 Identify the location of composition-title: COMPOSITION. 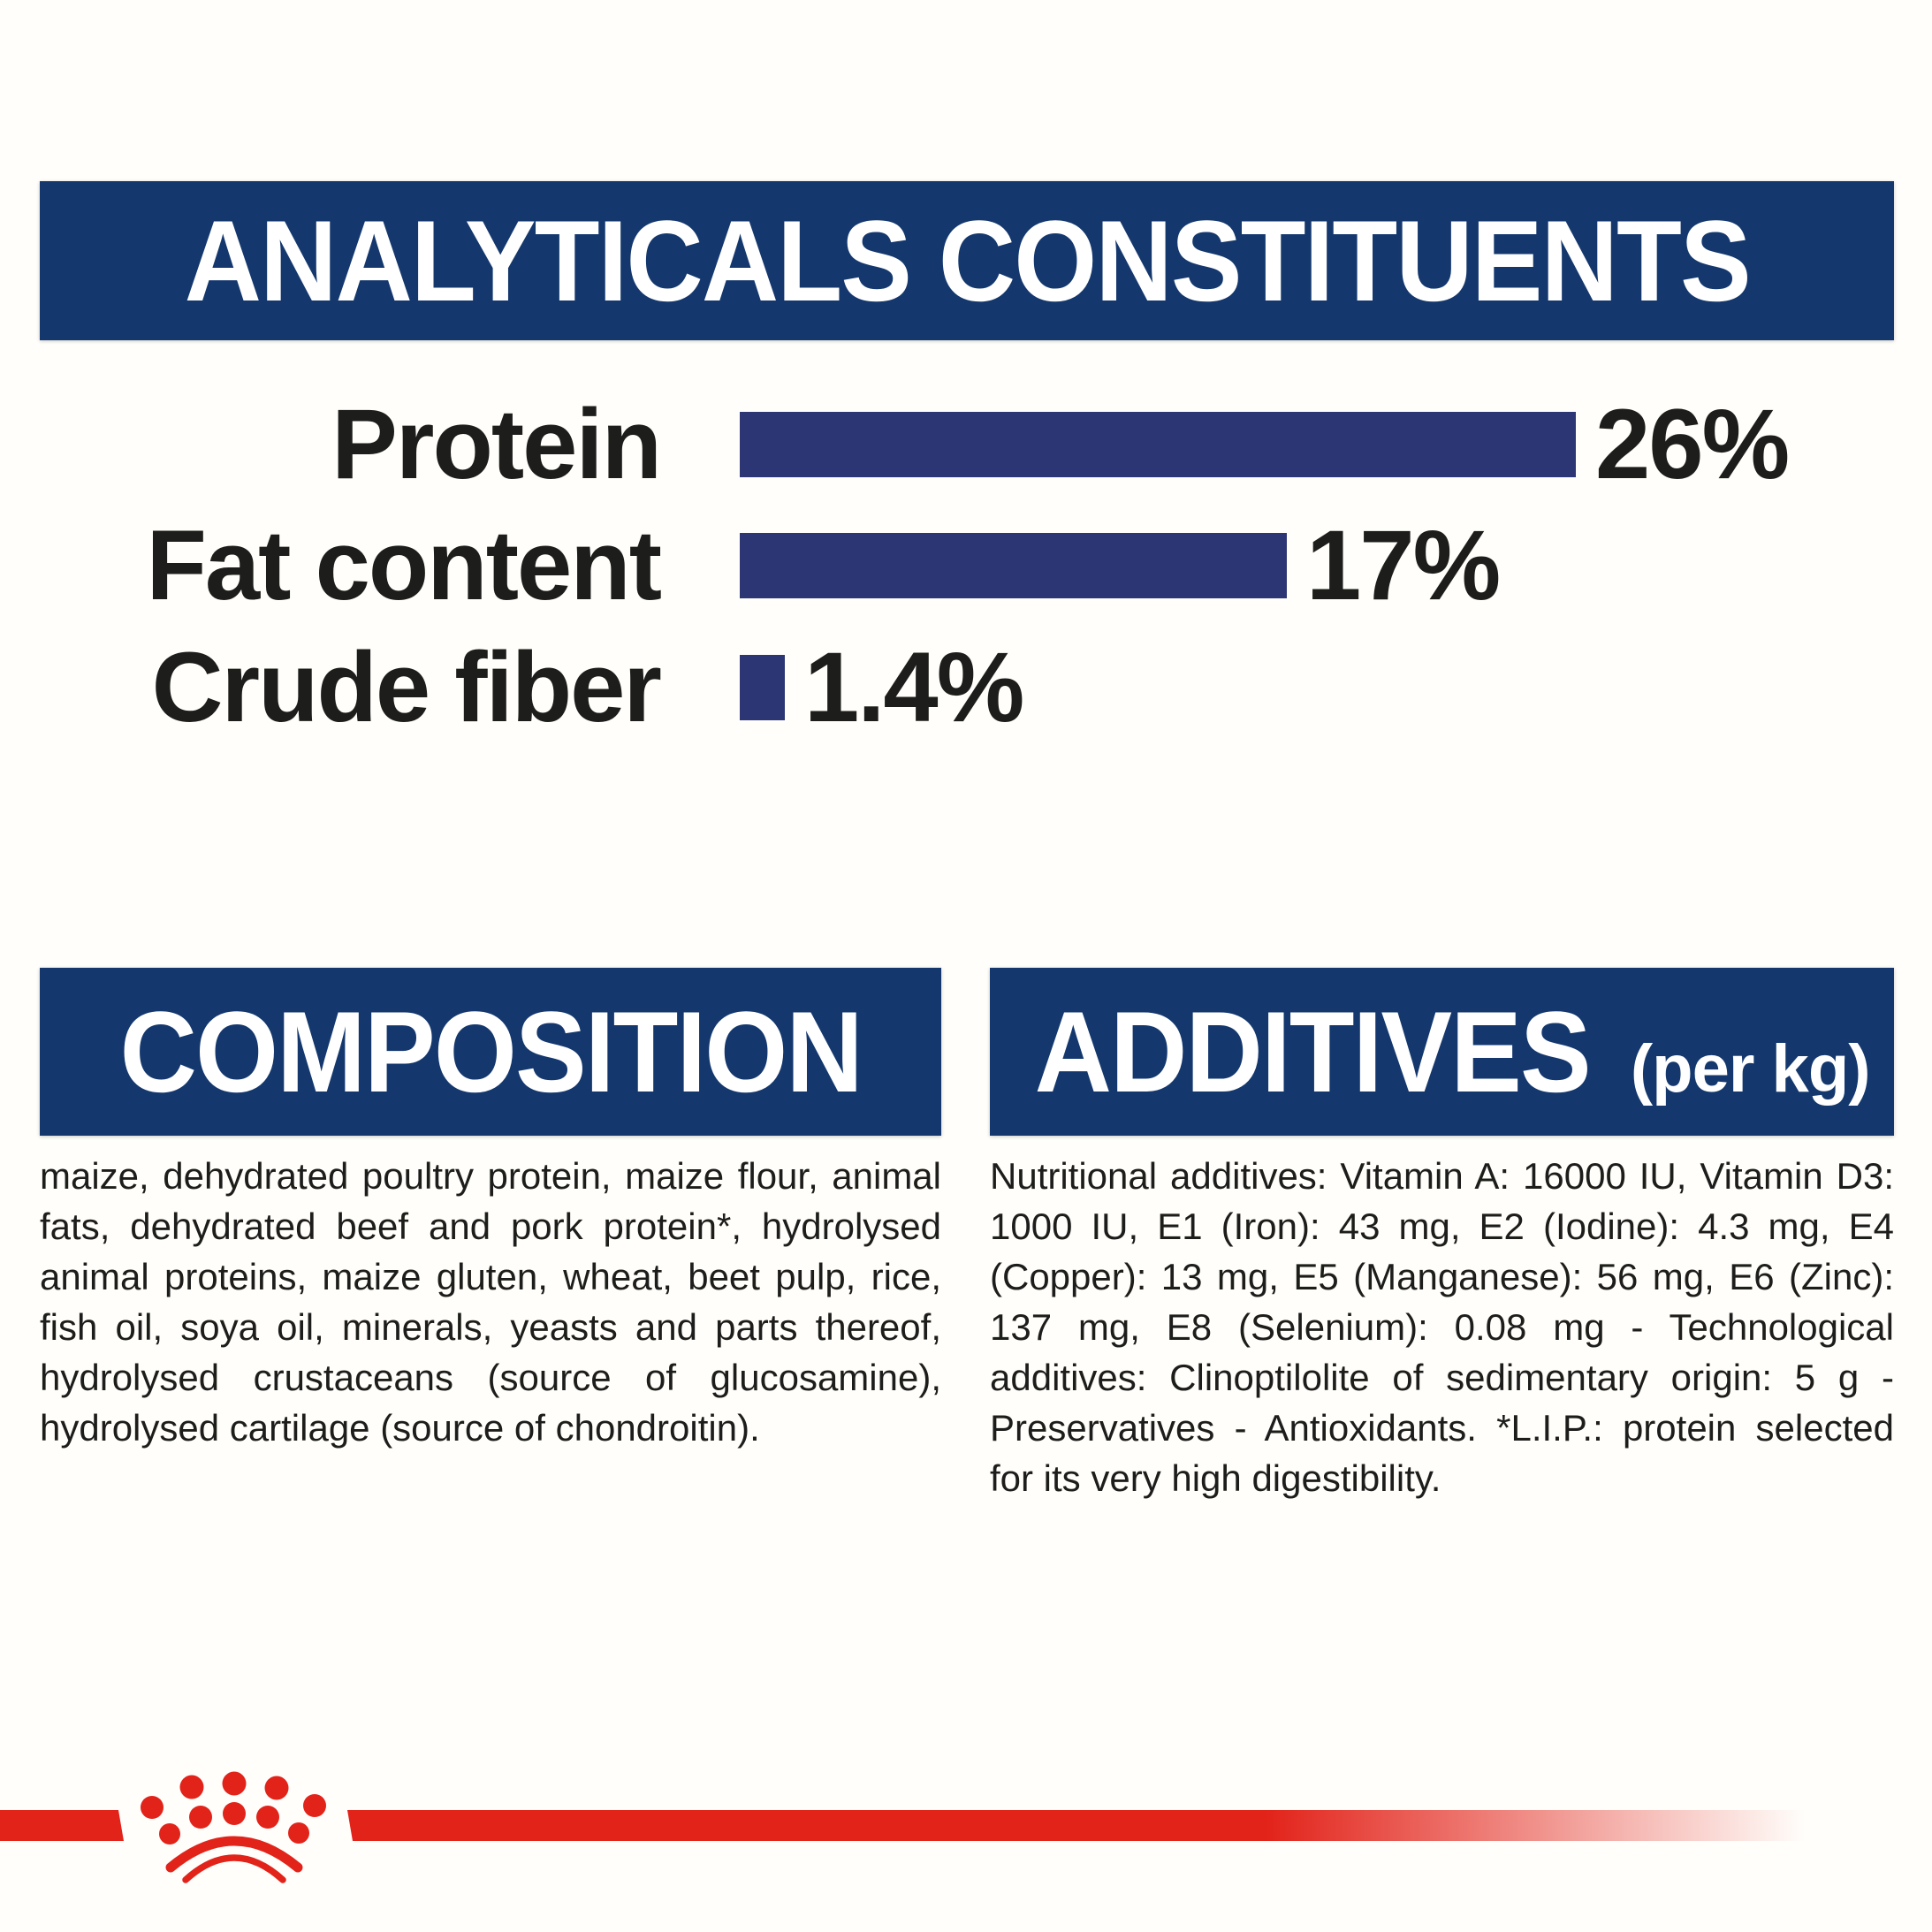
(491, 1051).